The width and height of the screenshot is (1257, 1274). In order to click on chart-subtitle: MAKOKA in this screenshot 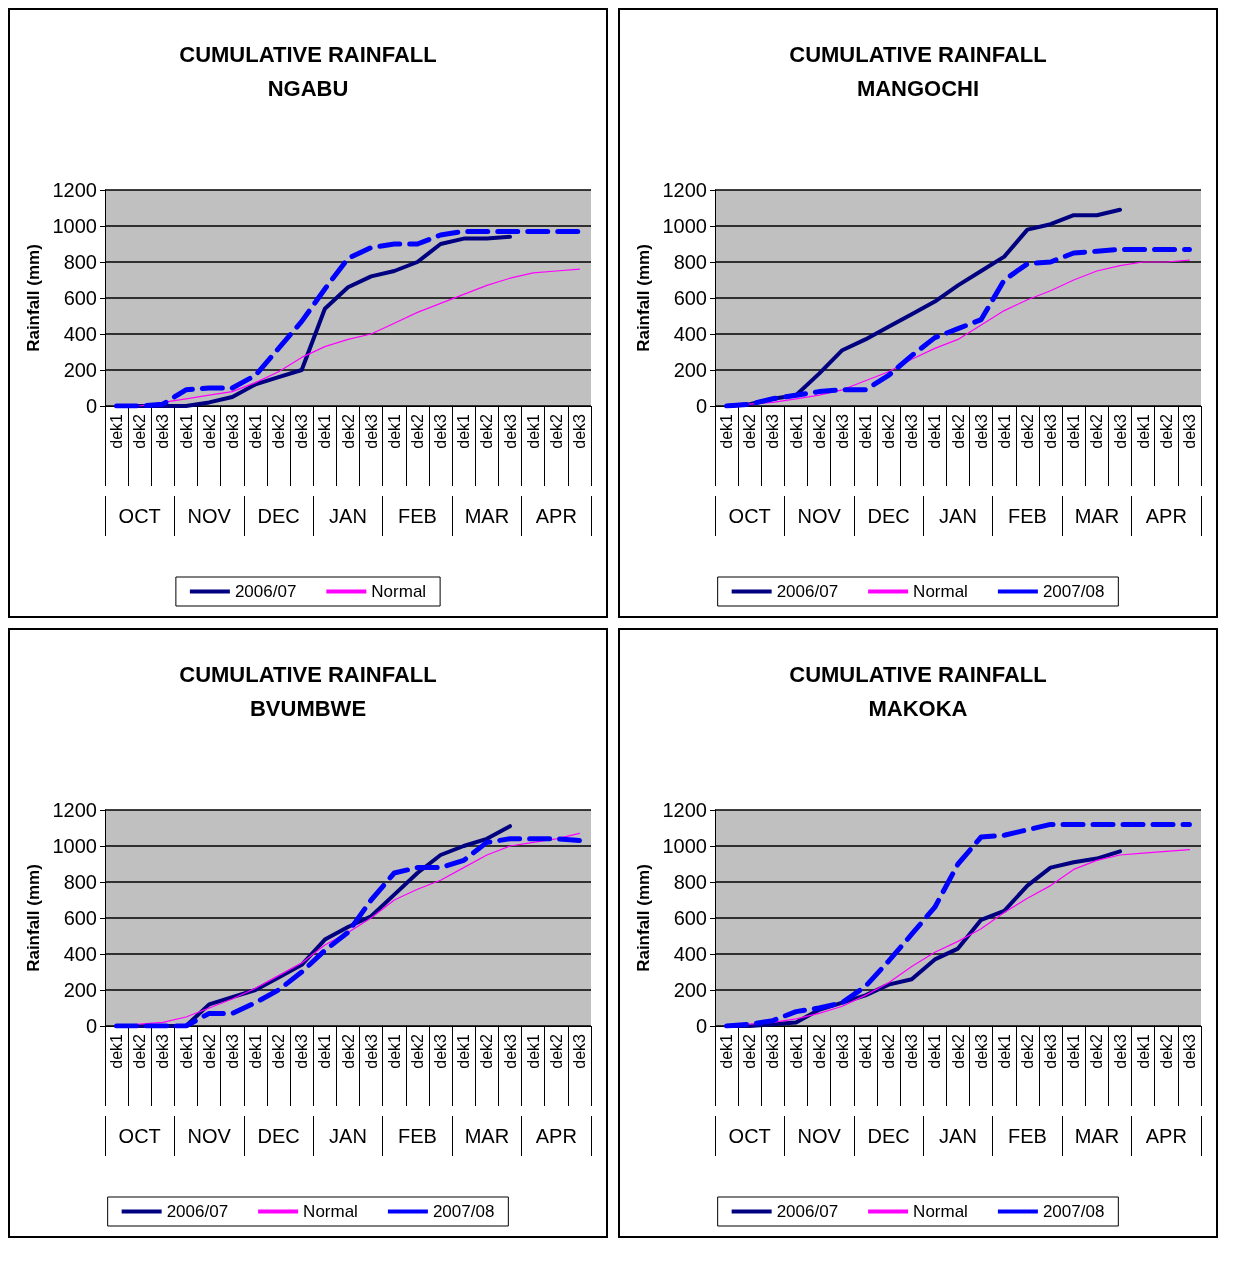, I will do `click(918, 708)`.